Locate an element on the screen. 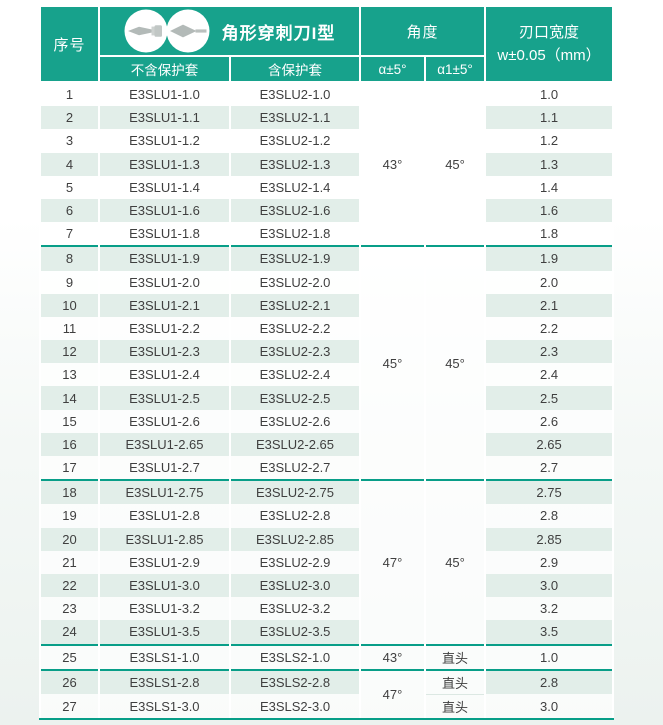  code-with-sheath-cell: E3SLU2-1.1 is located at coordinates (295, 118).